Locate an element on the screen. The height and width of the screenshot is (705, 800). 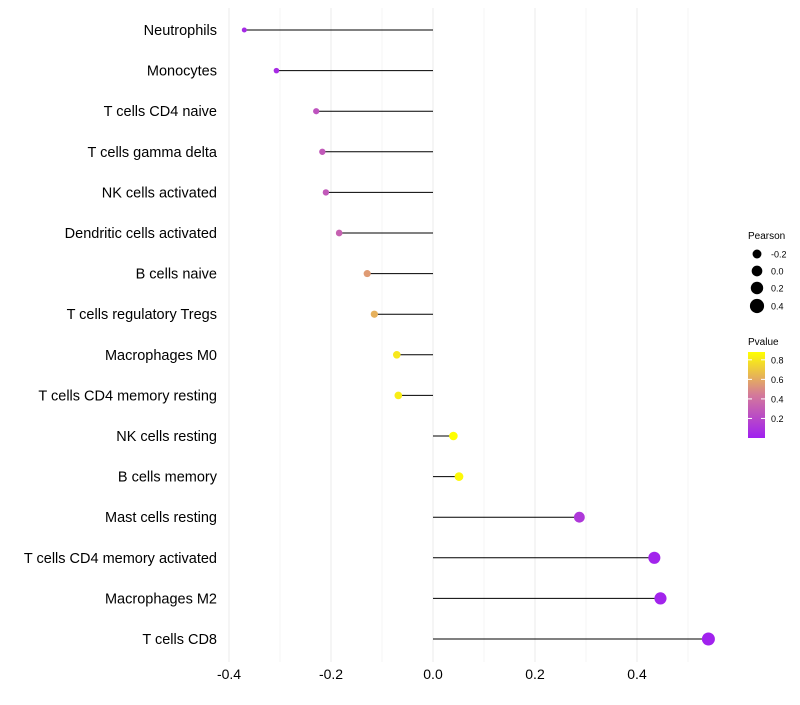
x-tick-label: 0.4 is located at coordinates (637, 674).